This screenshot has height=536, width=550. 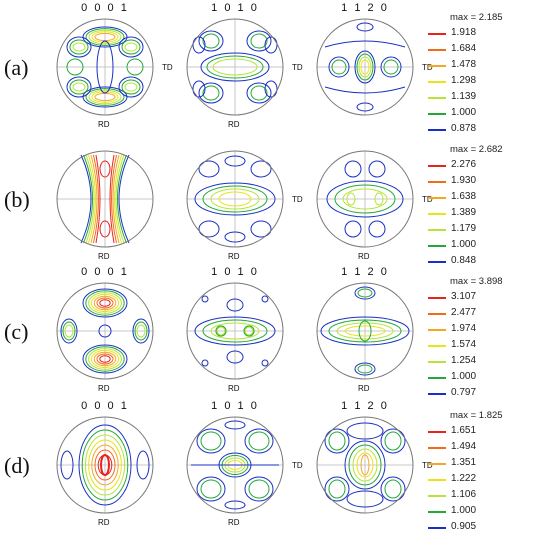 What do you see at coordinates (241, 65) in the screenshot?
I see `pole-figure-a-1010: 1 0 1 0 TD RD` at bounding box center [241, 65].